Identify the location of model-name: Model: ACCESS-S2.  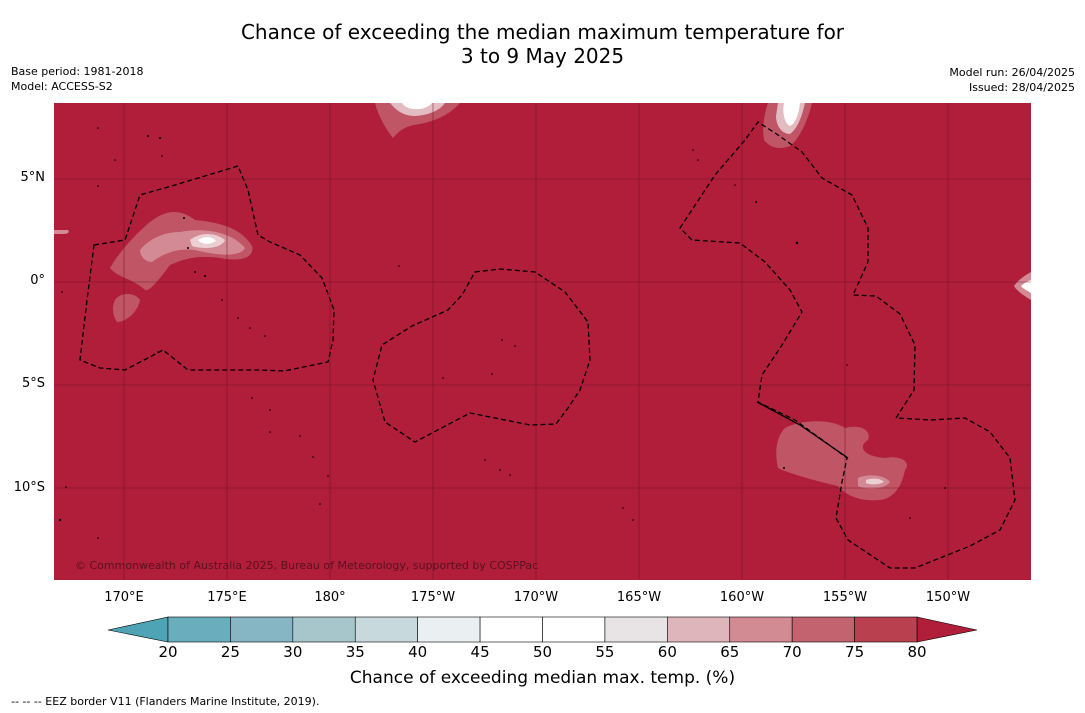
(62, 86).